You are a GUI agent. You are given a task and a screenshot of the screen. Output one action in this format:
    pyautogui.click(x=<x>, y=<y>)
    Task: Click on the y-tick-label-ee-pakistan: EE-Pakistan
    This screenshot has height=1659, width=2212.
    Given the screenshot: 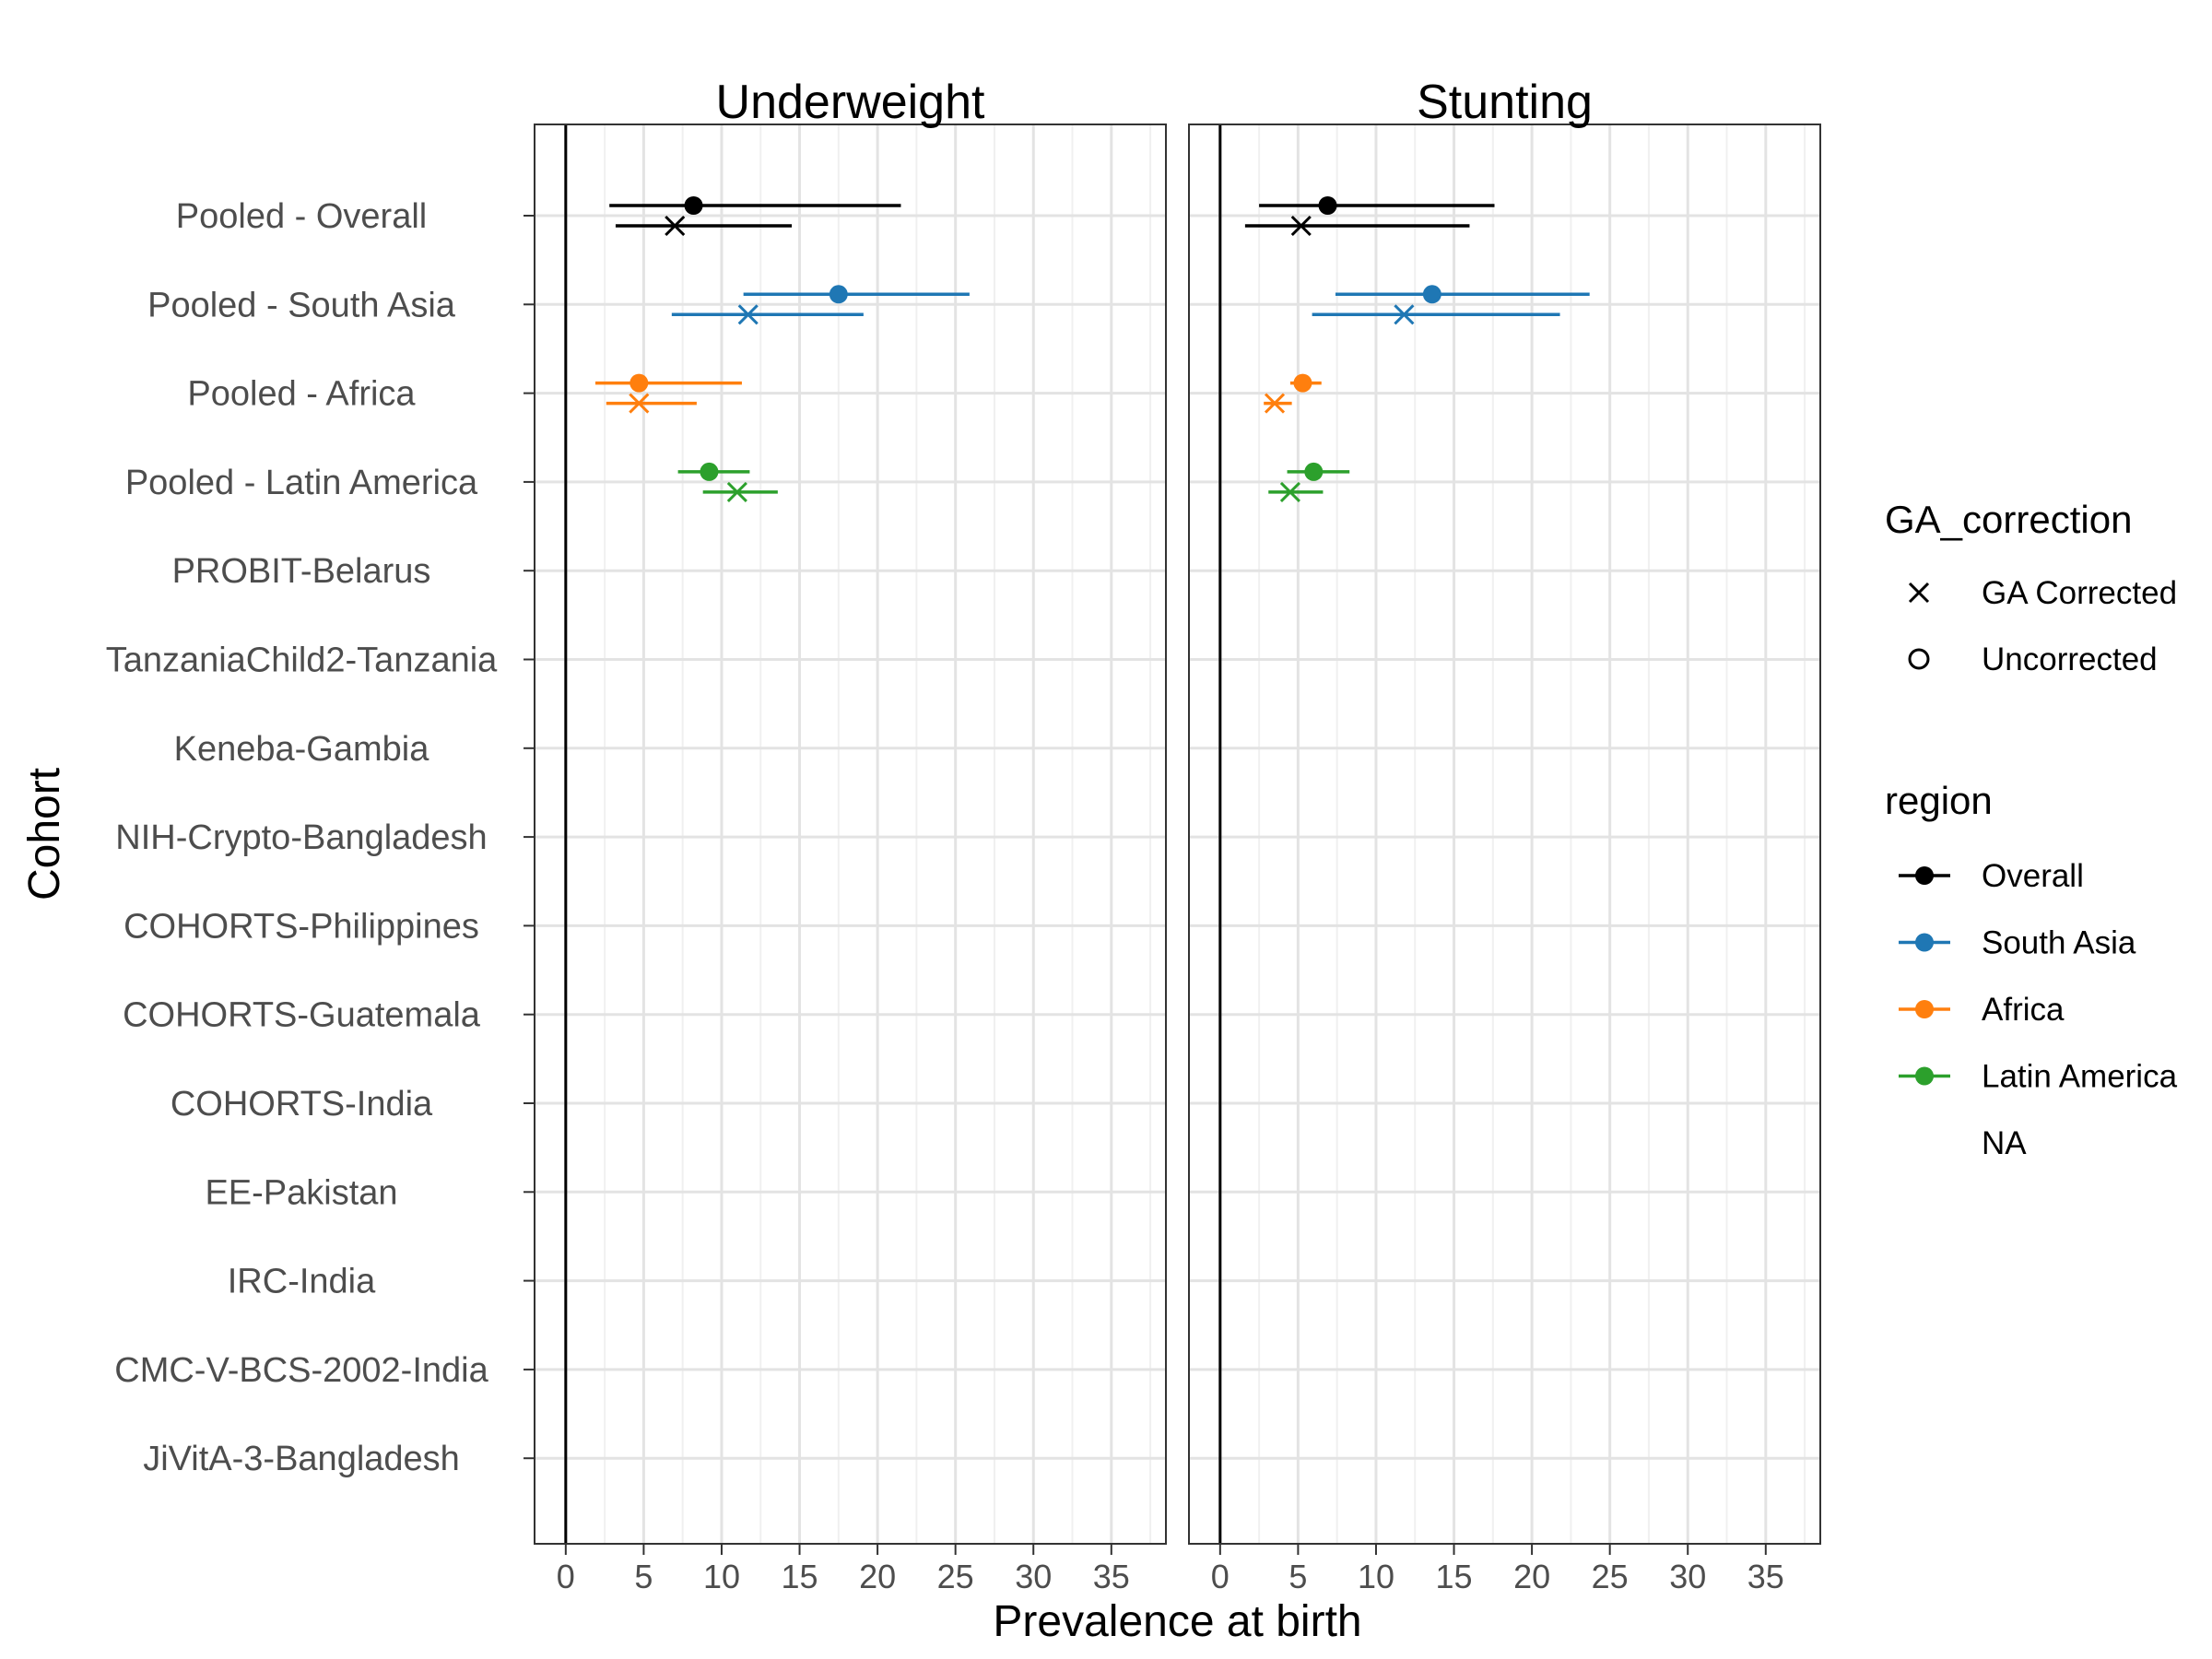 What is the action you would take?
    pyautogui.click(x=301, y=1192)
    